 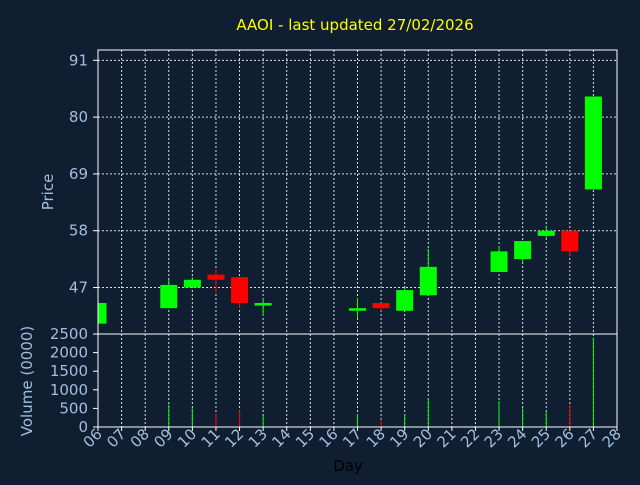 I want to click on volume-axis-label: Volume (0000), so click(x=27, y=381).